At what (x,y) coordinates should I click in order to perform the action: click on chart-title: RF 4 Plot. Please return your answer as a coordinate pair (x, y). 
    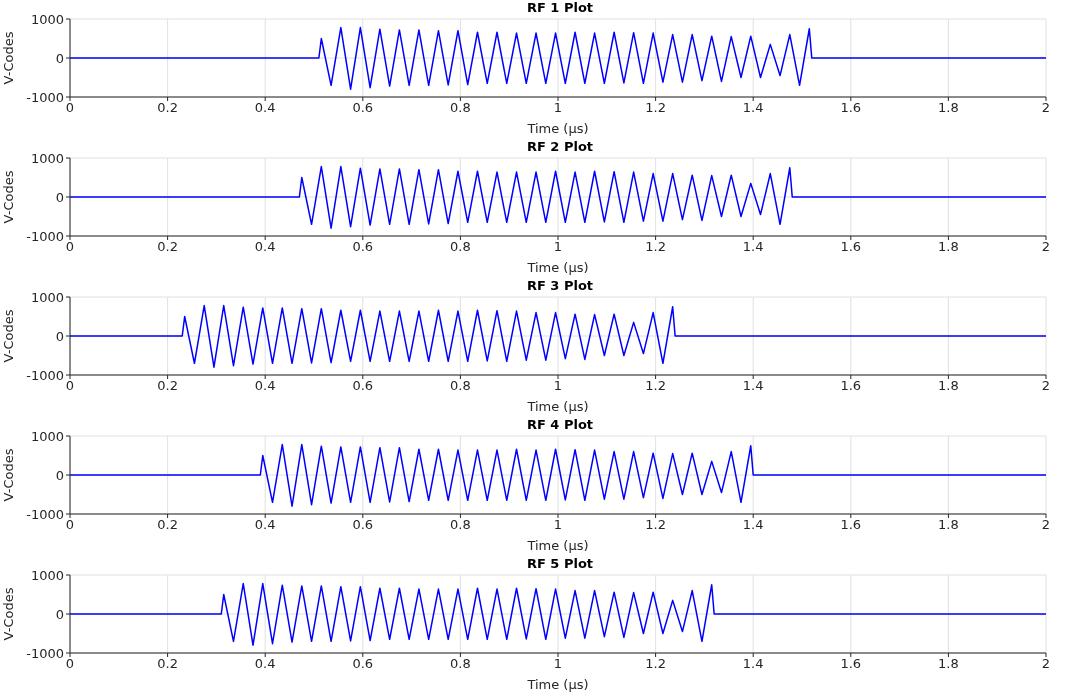
    Looking at the image, I should click on (560, 424).